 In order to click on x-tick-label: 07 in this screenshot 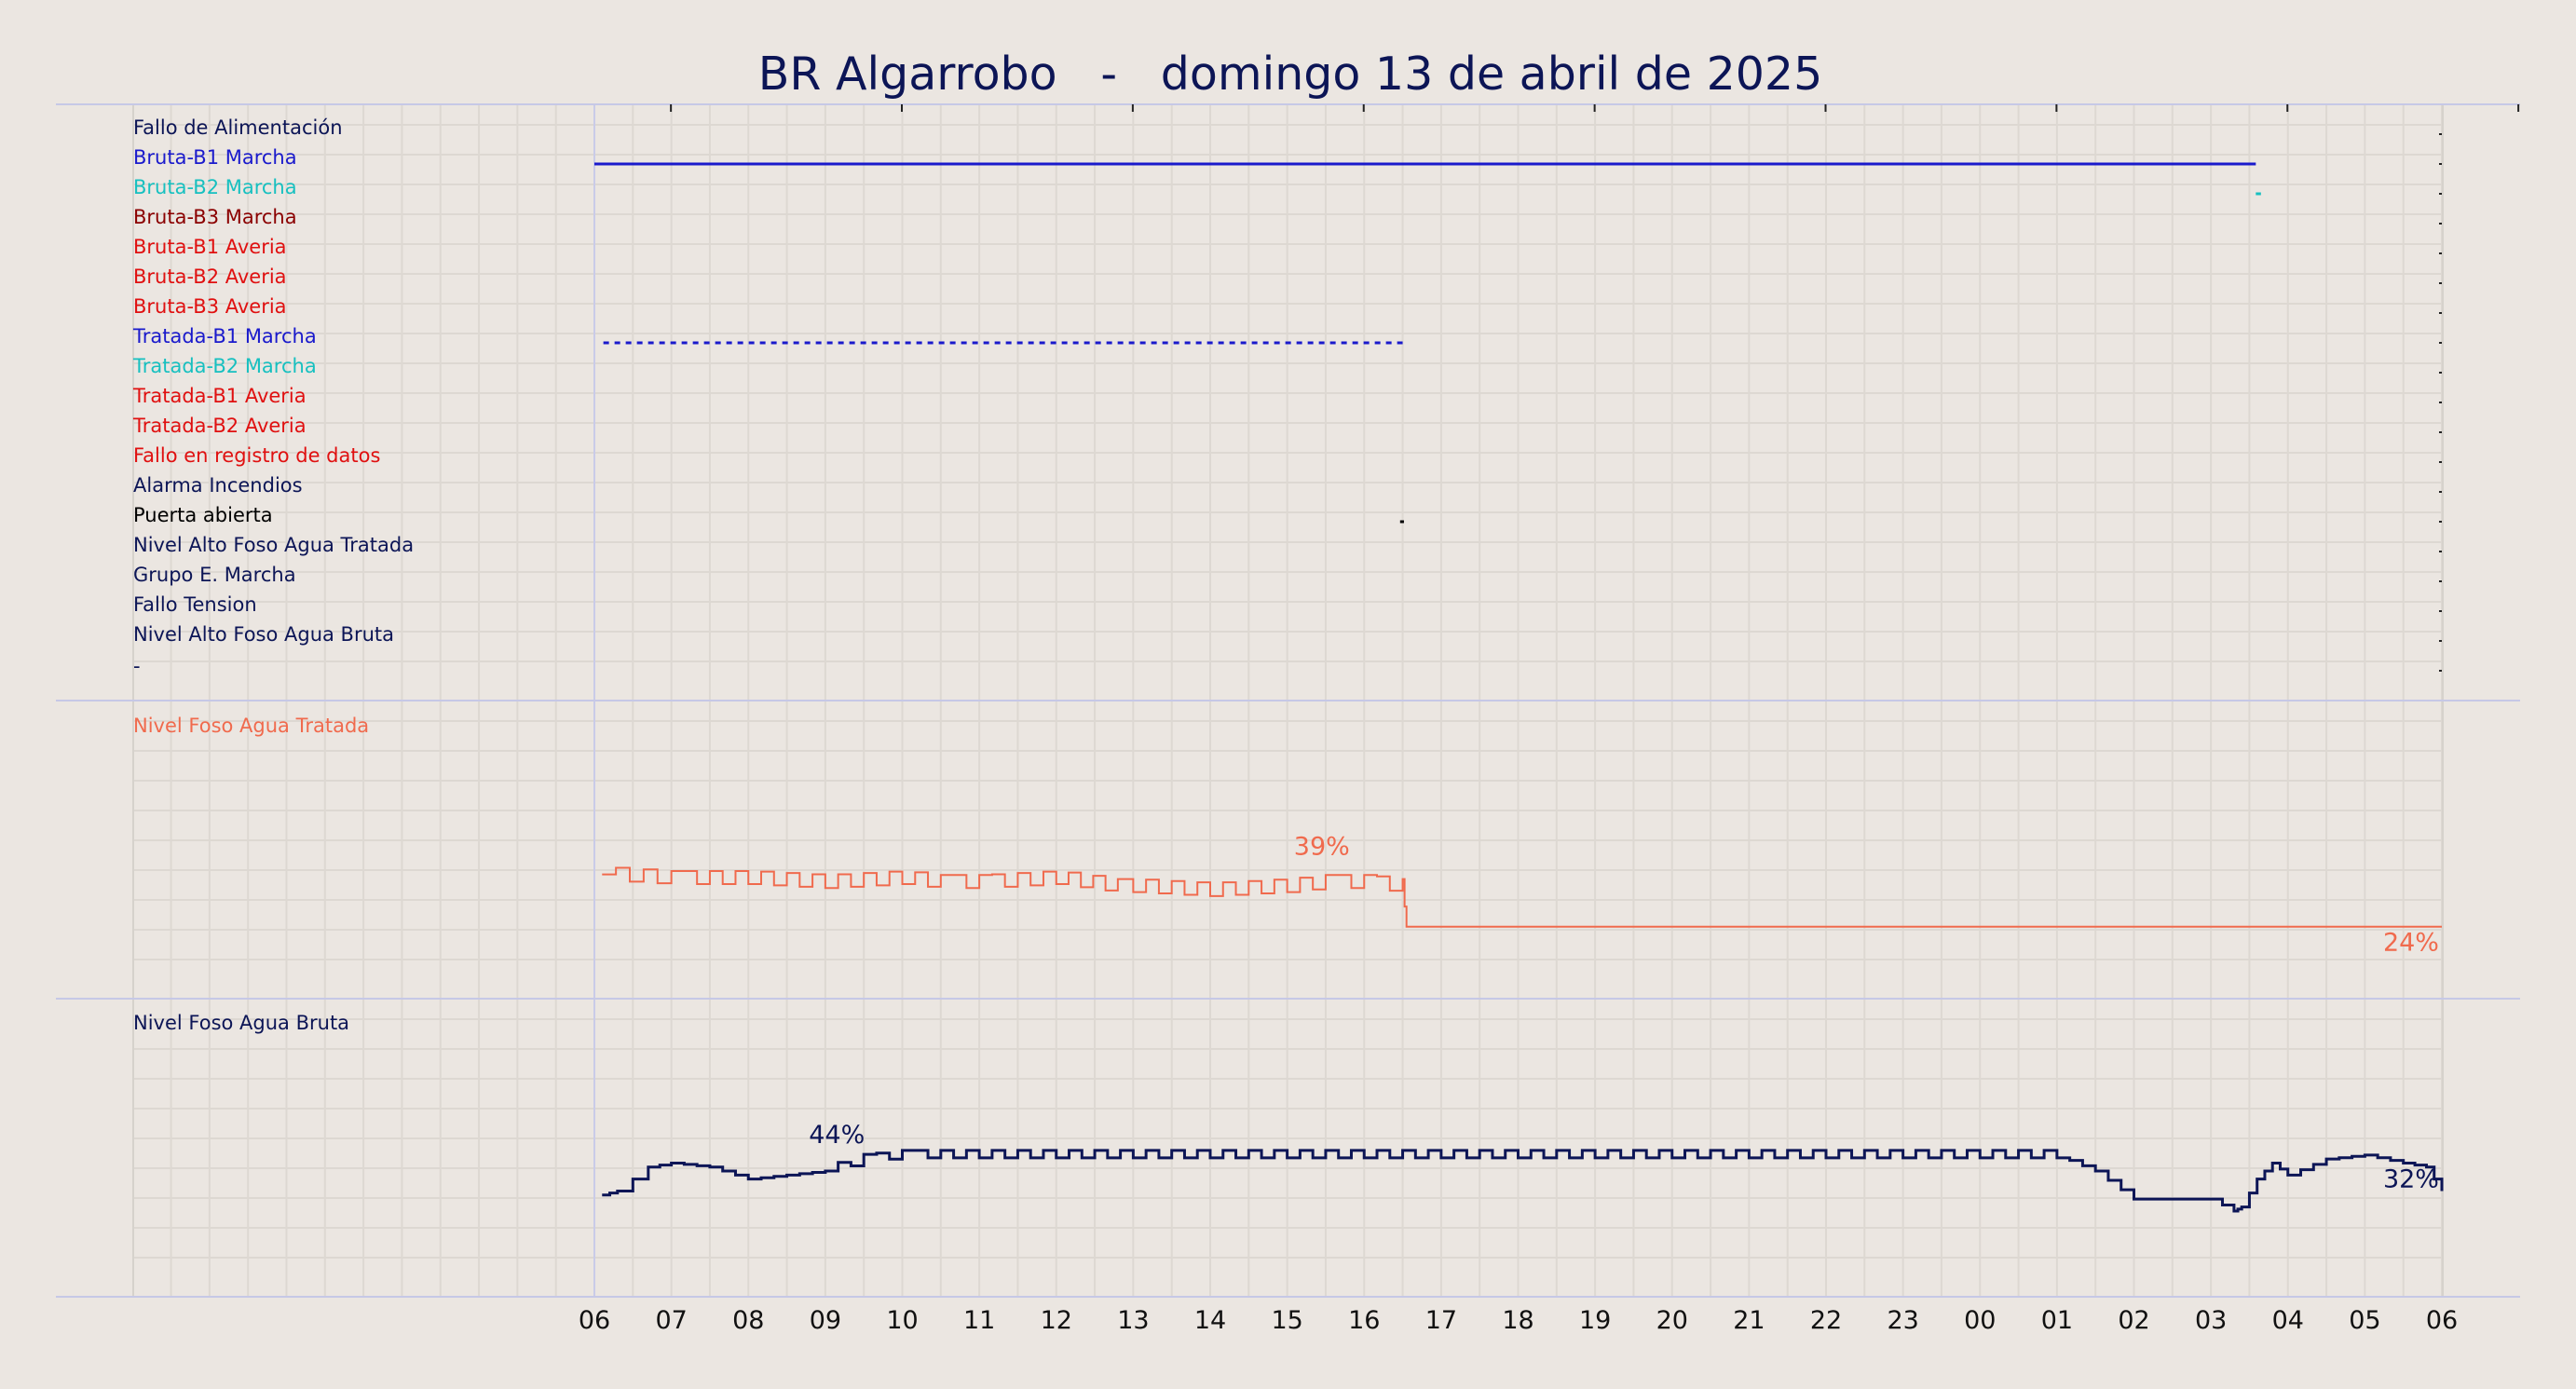, I will do `click(671, 1320)`.